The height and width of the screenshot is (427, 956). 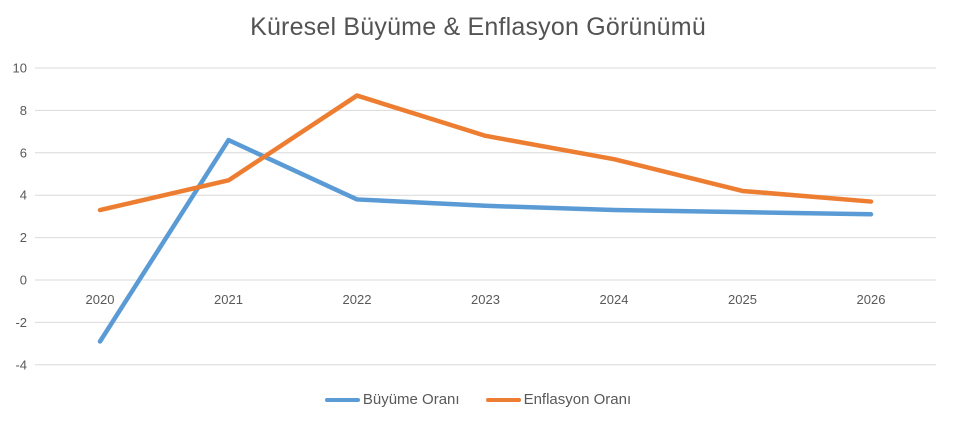 What do you see at coordinates (23, 280) in the screenshot?
I see `y-tick-label: 0` at bounding box center [23, 280].